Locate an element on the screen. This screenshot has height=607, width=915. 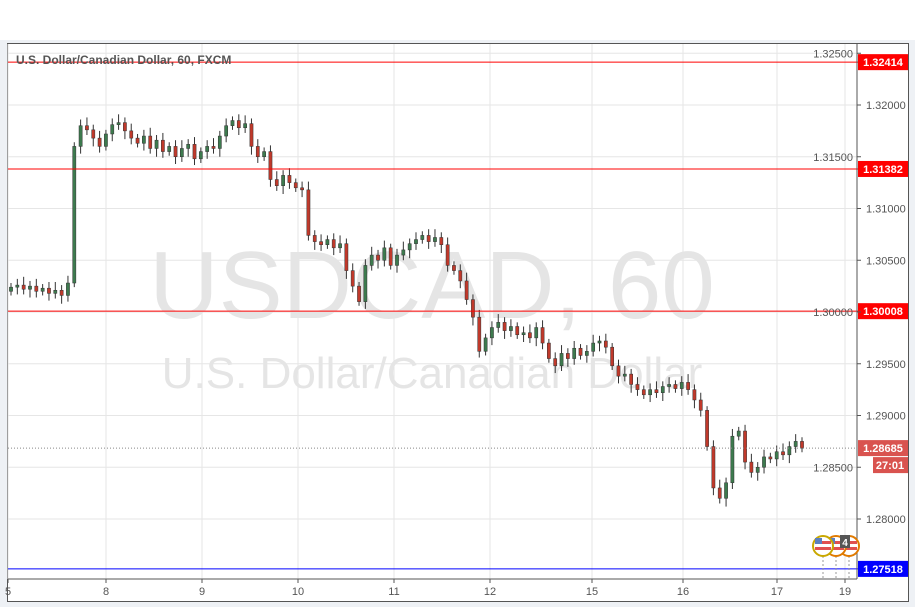
price-label: 1.30008 is located at coordinates (883, 312).